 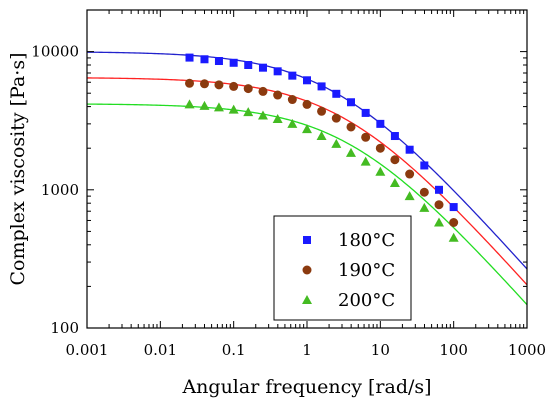 I want to click on legend-label: 190°C, so click(x=366, y=270).